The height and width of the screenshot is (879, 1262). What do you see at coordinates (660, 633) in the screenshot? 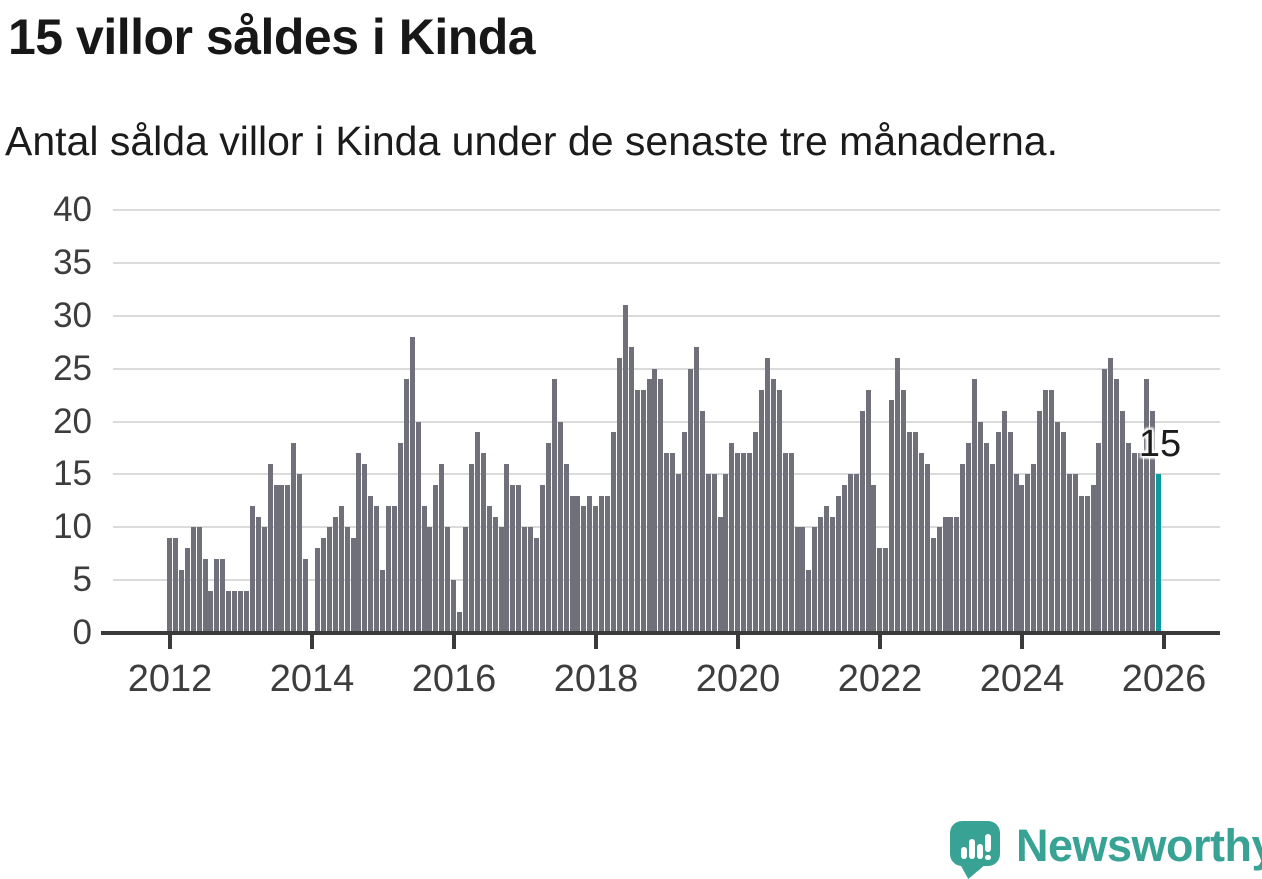
I see `x-axis-line` at bounding box center [660, 633].